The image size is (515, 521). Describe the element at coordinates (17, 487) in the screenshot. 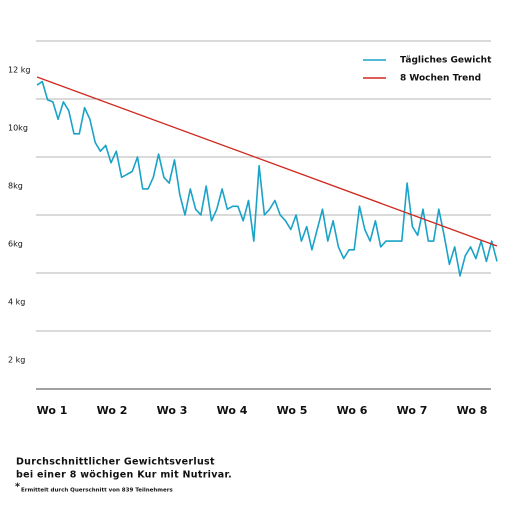

I see `footnote-mark: *` at that location.